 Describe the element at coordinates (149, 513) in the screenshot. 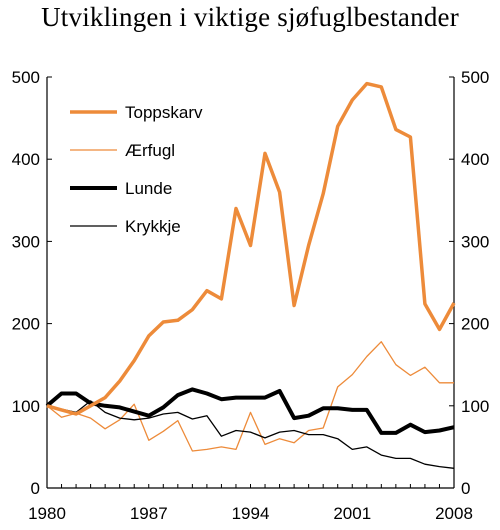

I see `x-tick-label: 1987` at that location.